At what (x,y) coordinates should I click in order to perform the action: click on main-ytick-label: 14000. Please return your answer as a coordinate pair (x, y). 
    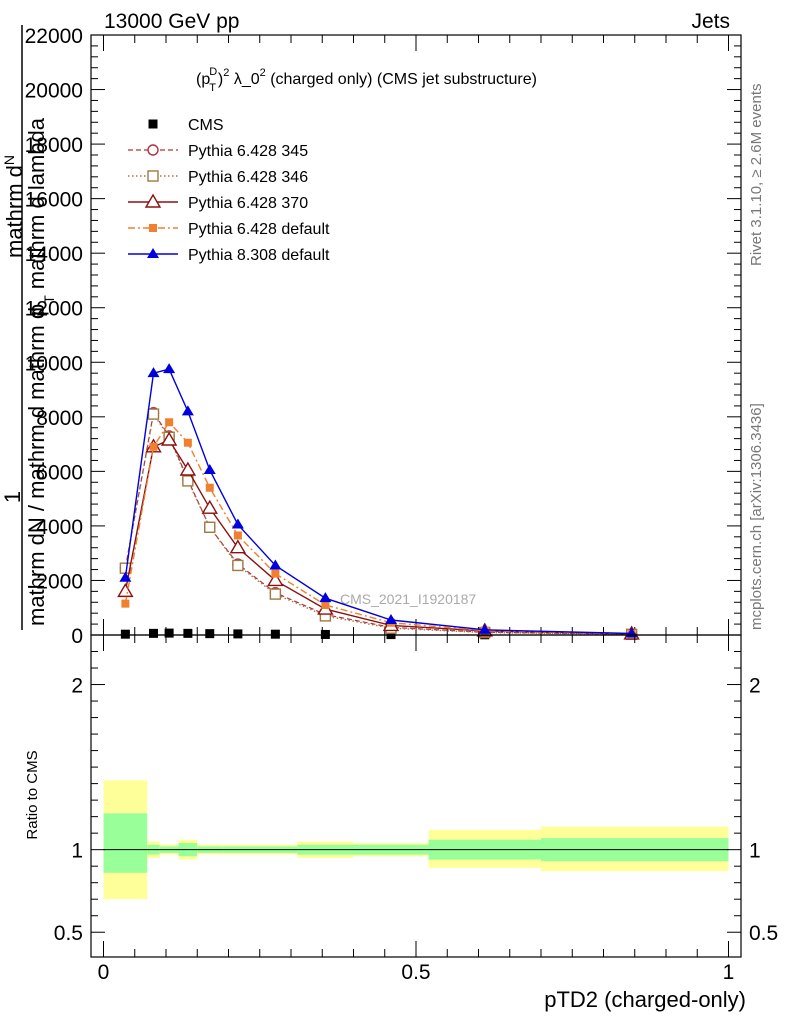
    Looking at the image, I should click on (54, 254).